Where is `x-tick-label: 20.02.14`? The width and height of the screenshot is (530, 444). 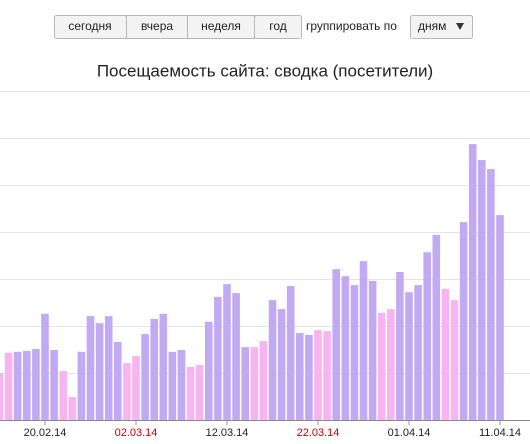 x-tick-label: 20.02.14 is located at coordinates (45, 433).